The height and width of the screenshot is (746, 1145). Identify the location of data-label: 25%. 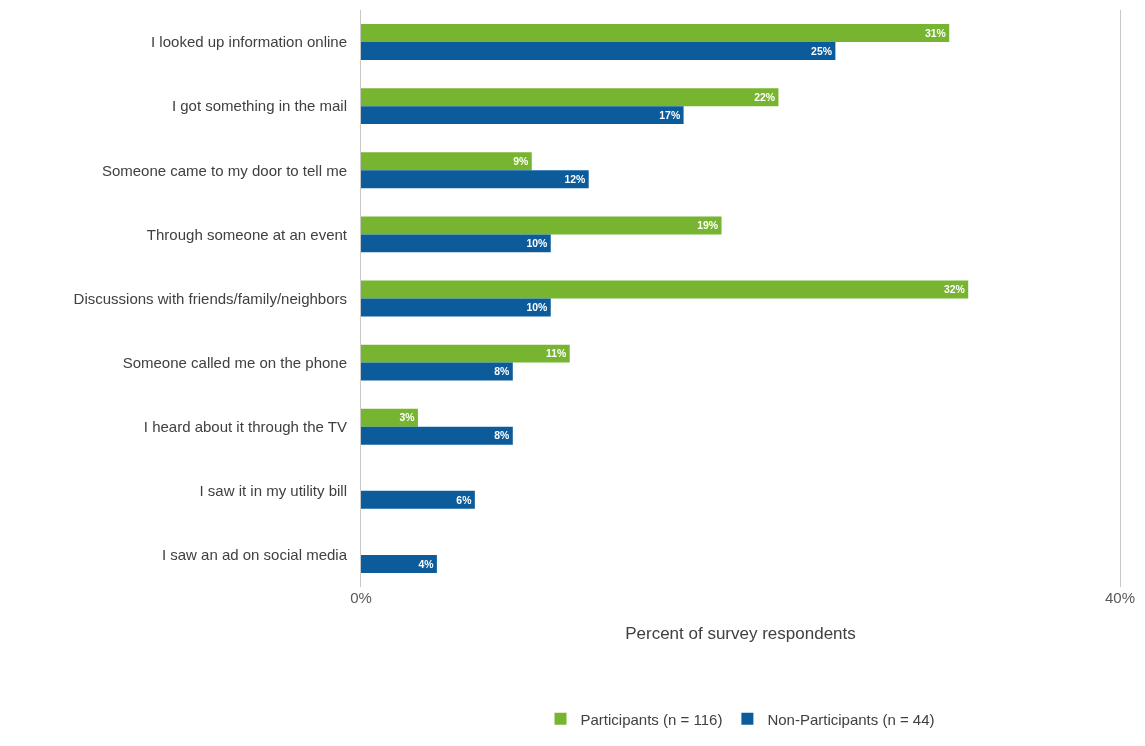
(821, 51).